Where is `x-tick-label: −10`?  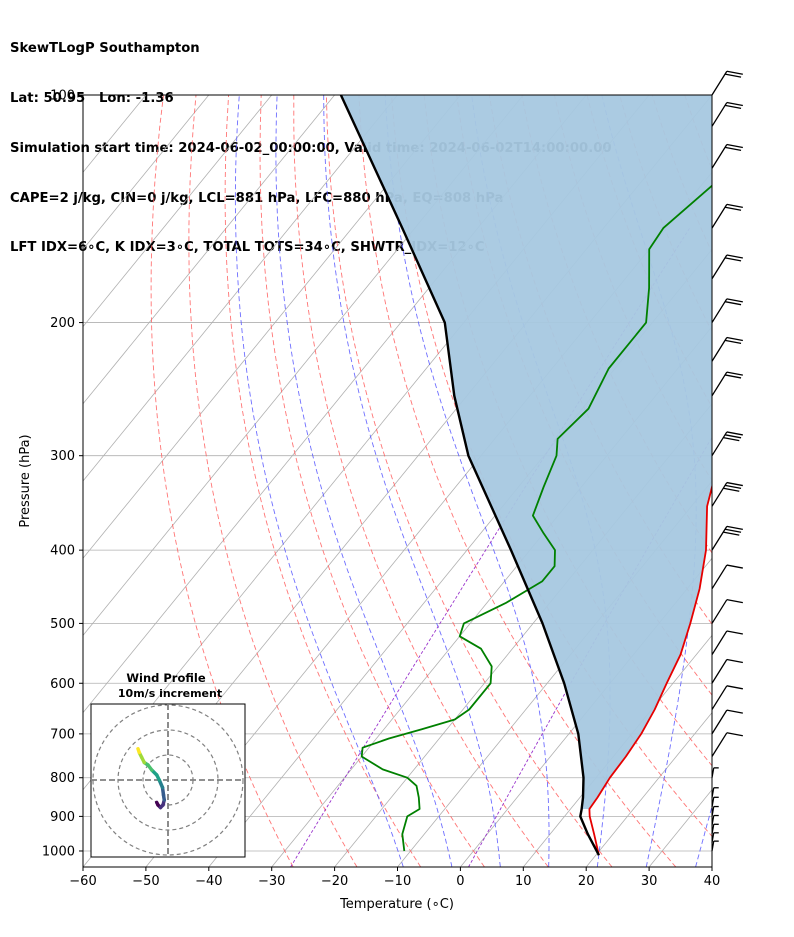 x-tick-label: −10 is located at coordinates (397, 881).